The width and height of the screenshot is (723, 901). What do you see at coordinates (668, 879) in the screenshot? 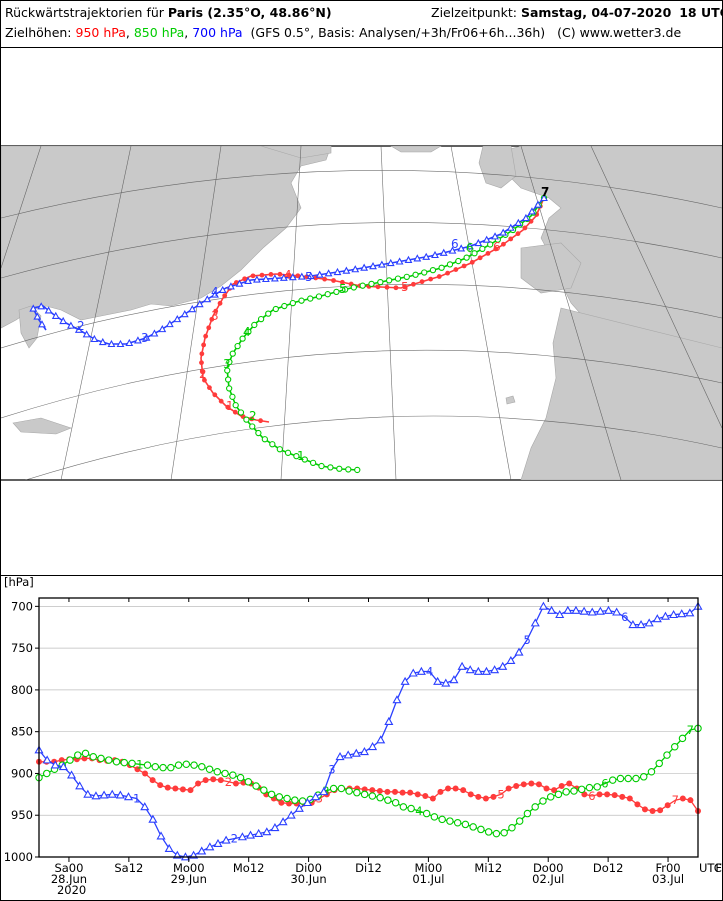
I see `x-tick-label: 03.Jul` at bounding box center [668, 879].